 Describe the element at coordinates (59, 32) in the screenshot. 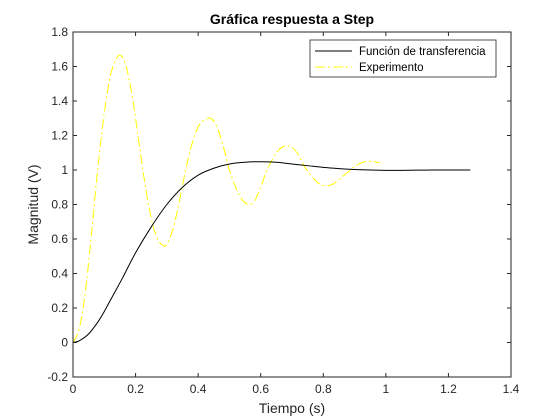

I see `y-tick-label: 1.8` at that location.